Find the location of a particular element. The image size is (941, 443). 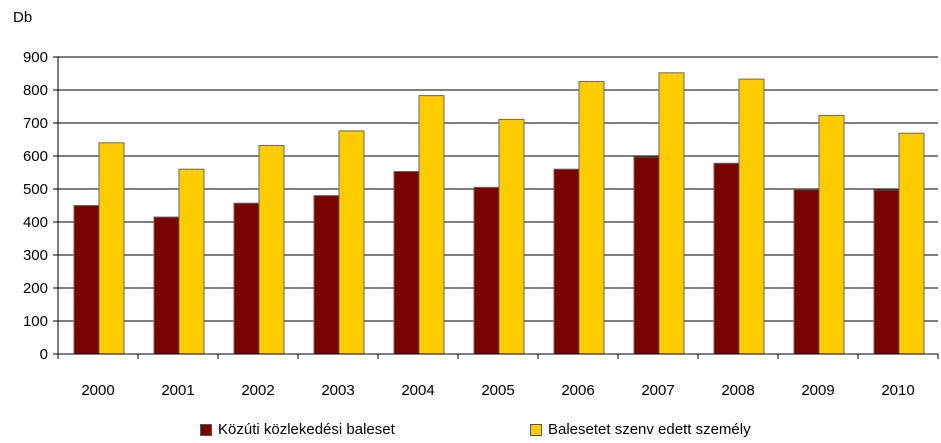

y-tick-label-400: 400 is located at coordinates (35, 222).